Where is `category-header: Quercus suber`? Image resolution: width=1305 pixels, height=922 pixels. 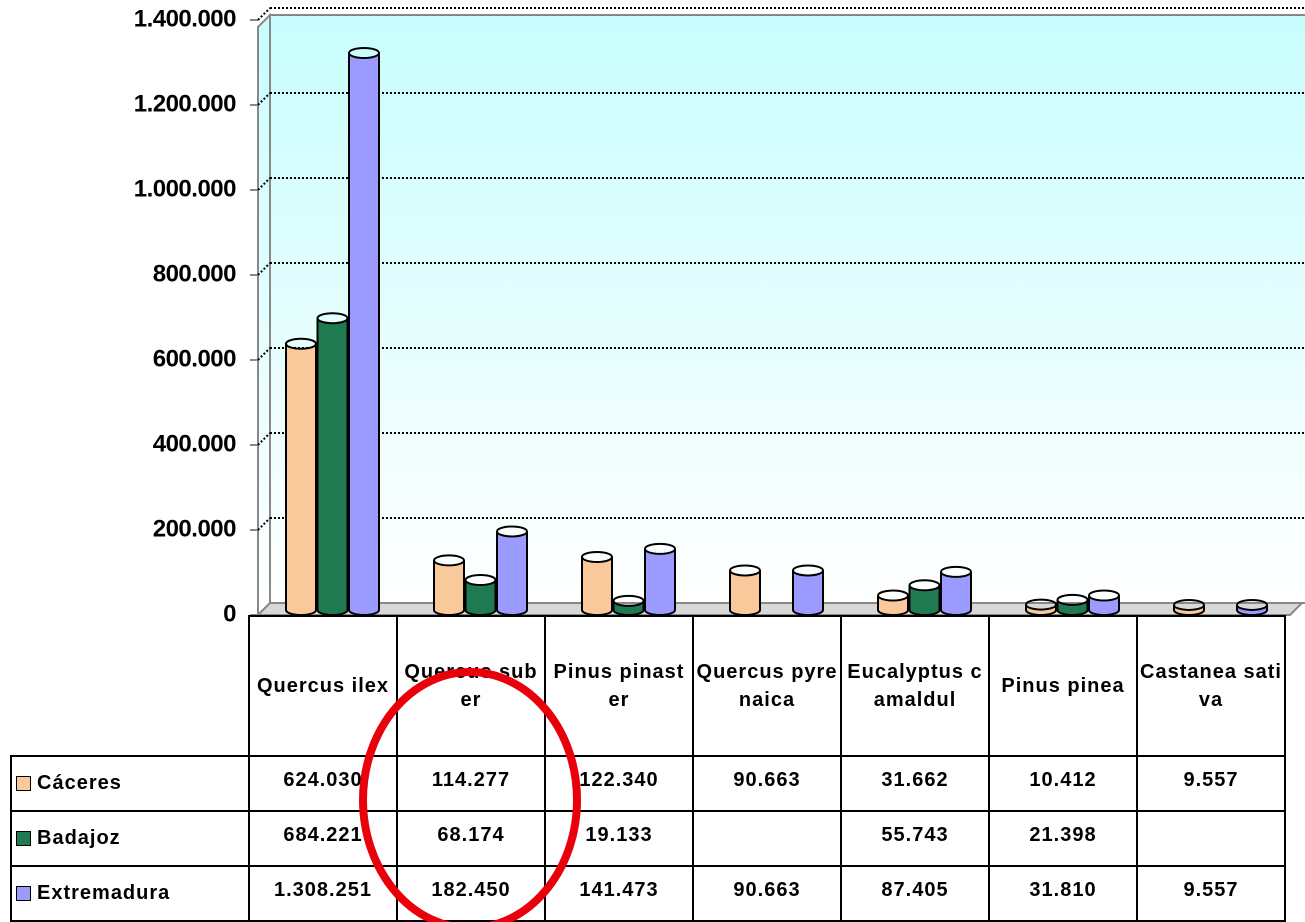
category-header: Quercus suber is located at coordinates (471, 686).